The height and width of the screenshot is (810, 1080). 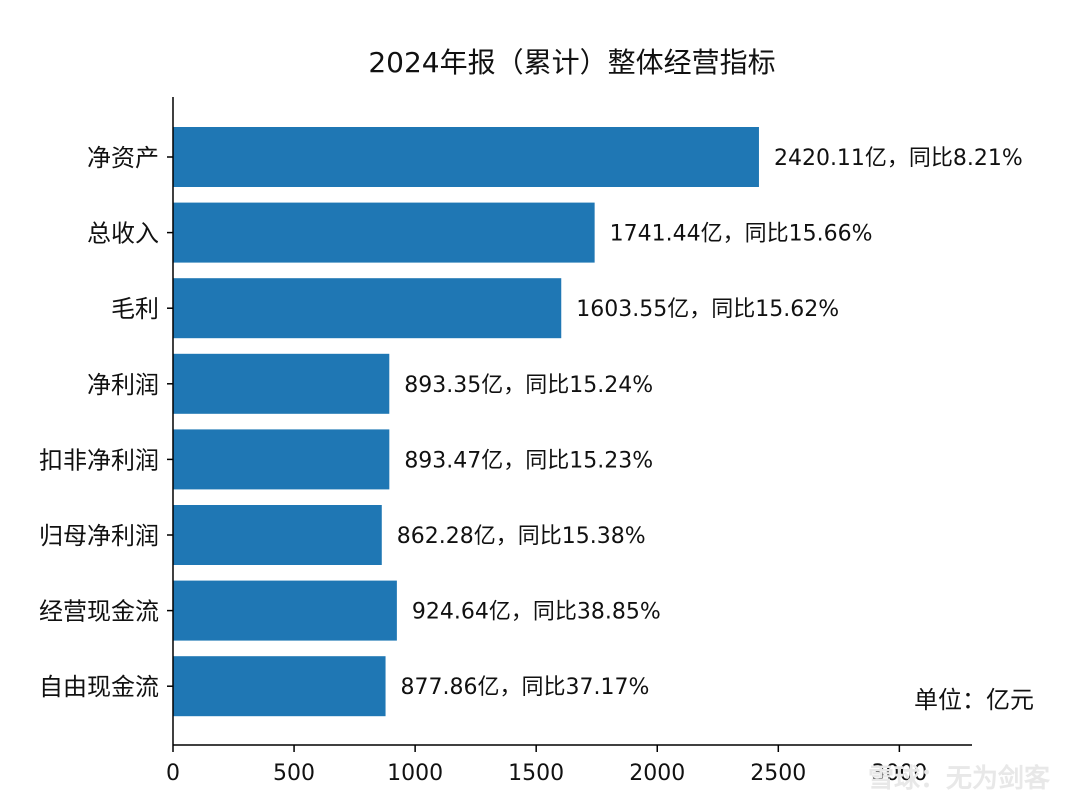 I want to click on x-axis: 0 500 1000 1500 2000 2500 3000, so click(x=546, y=765).